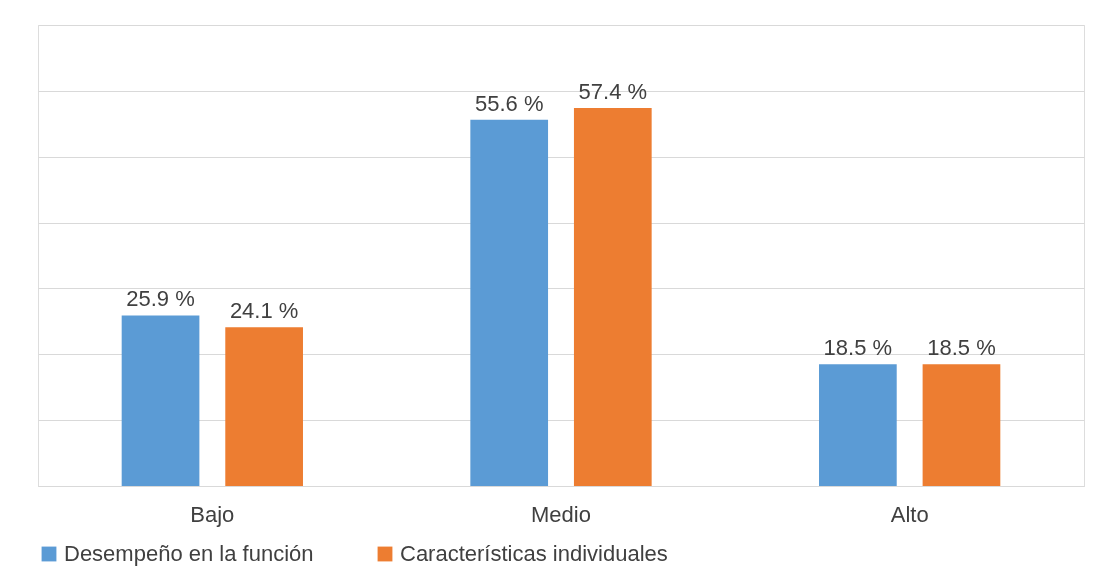 This screenshot has height=580, width=1112. What do you see at coordinates (613, 91) in the screenshot?
I see `data-label: 57.4 %` at bounding box center [613, 91].